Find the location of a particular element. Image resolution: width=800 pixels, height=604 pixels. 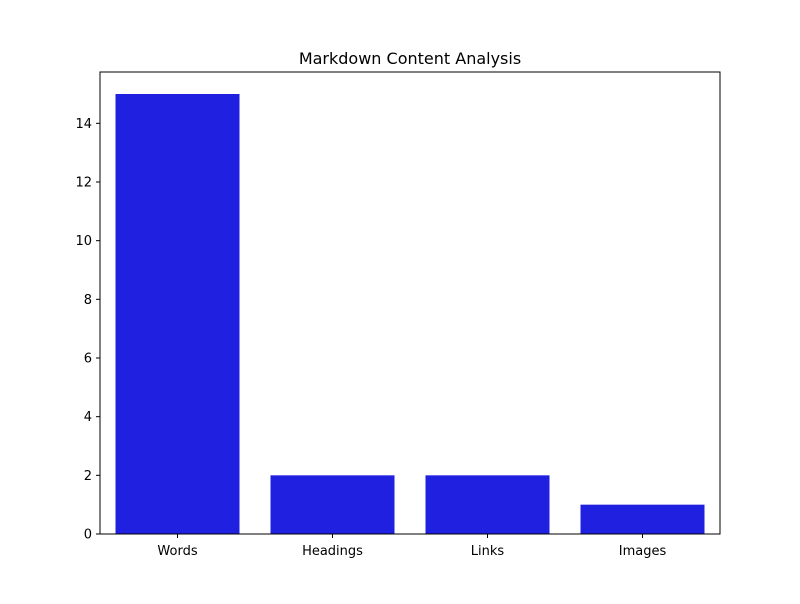

y-tick-label: 14 is located at coordinates (83, 124).